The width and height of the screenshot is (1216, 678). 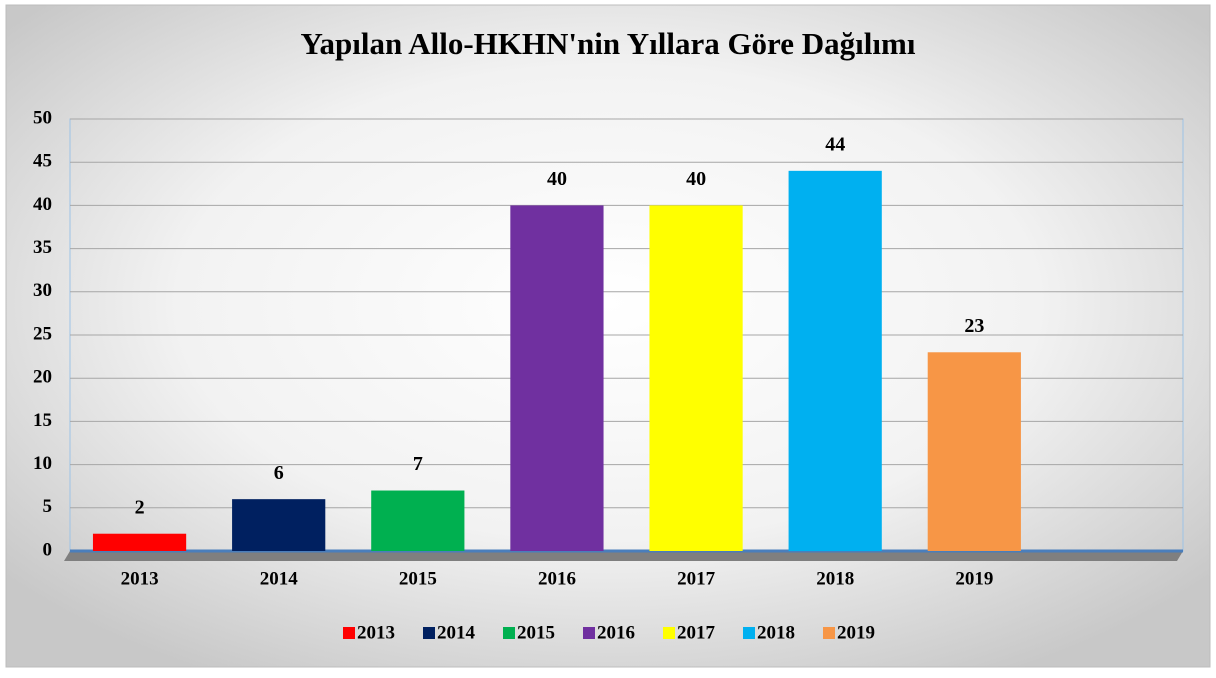 What do you see at coordinates (696, 632) in the screenshot?
I see `legend-label: 2017` at bounding box center [696, 632].